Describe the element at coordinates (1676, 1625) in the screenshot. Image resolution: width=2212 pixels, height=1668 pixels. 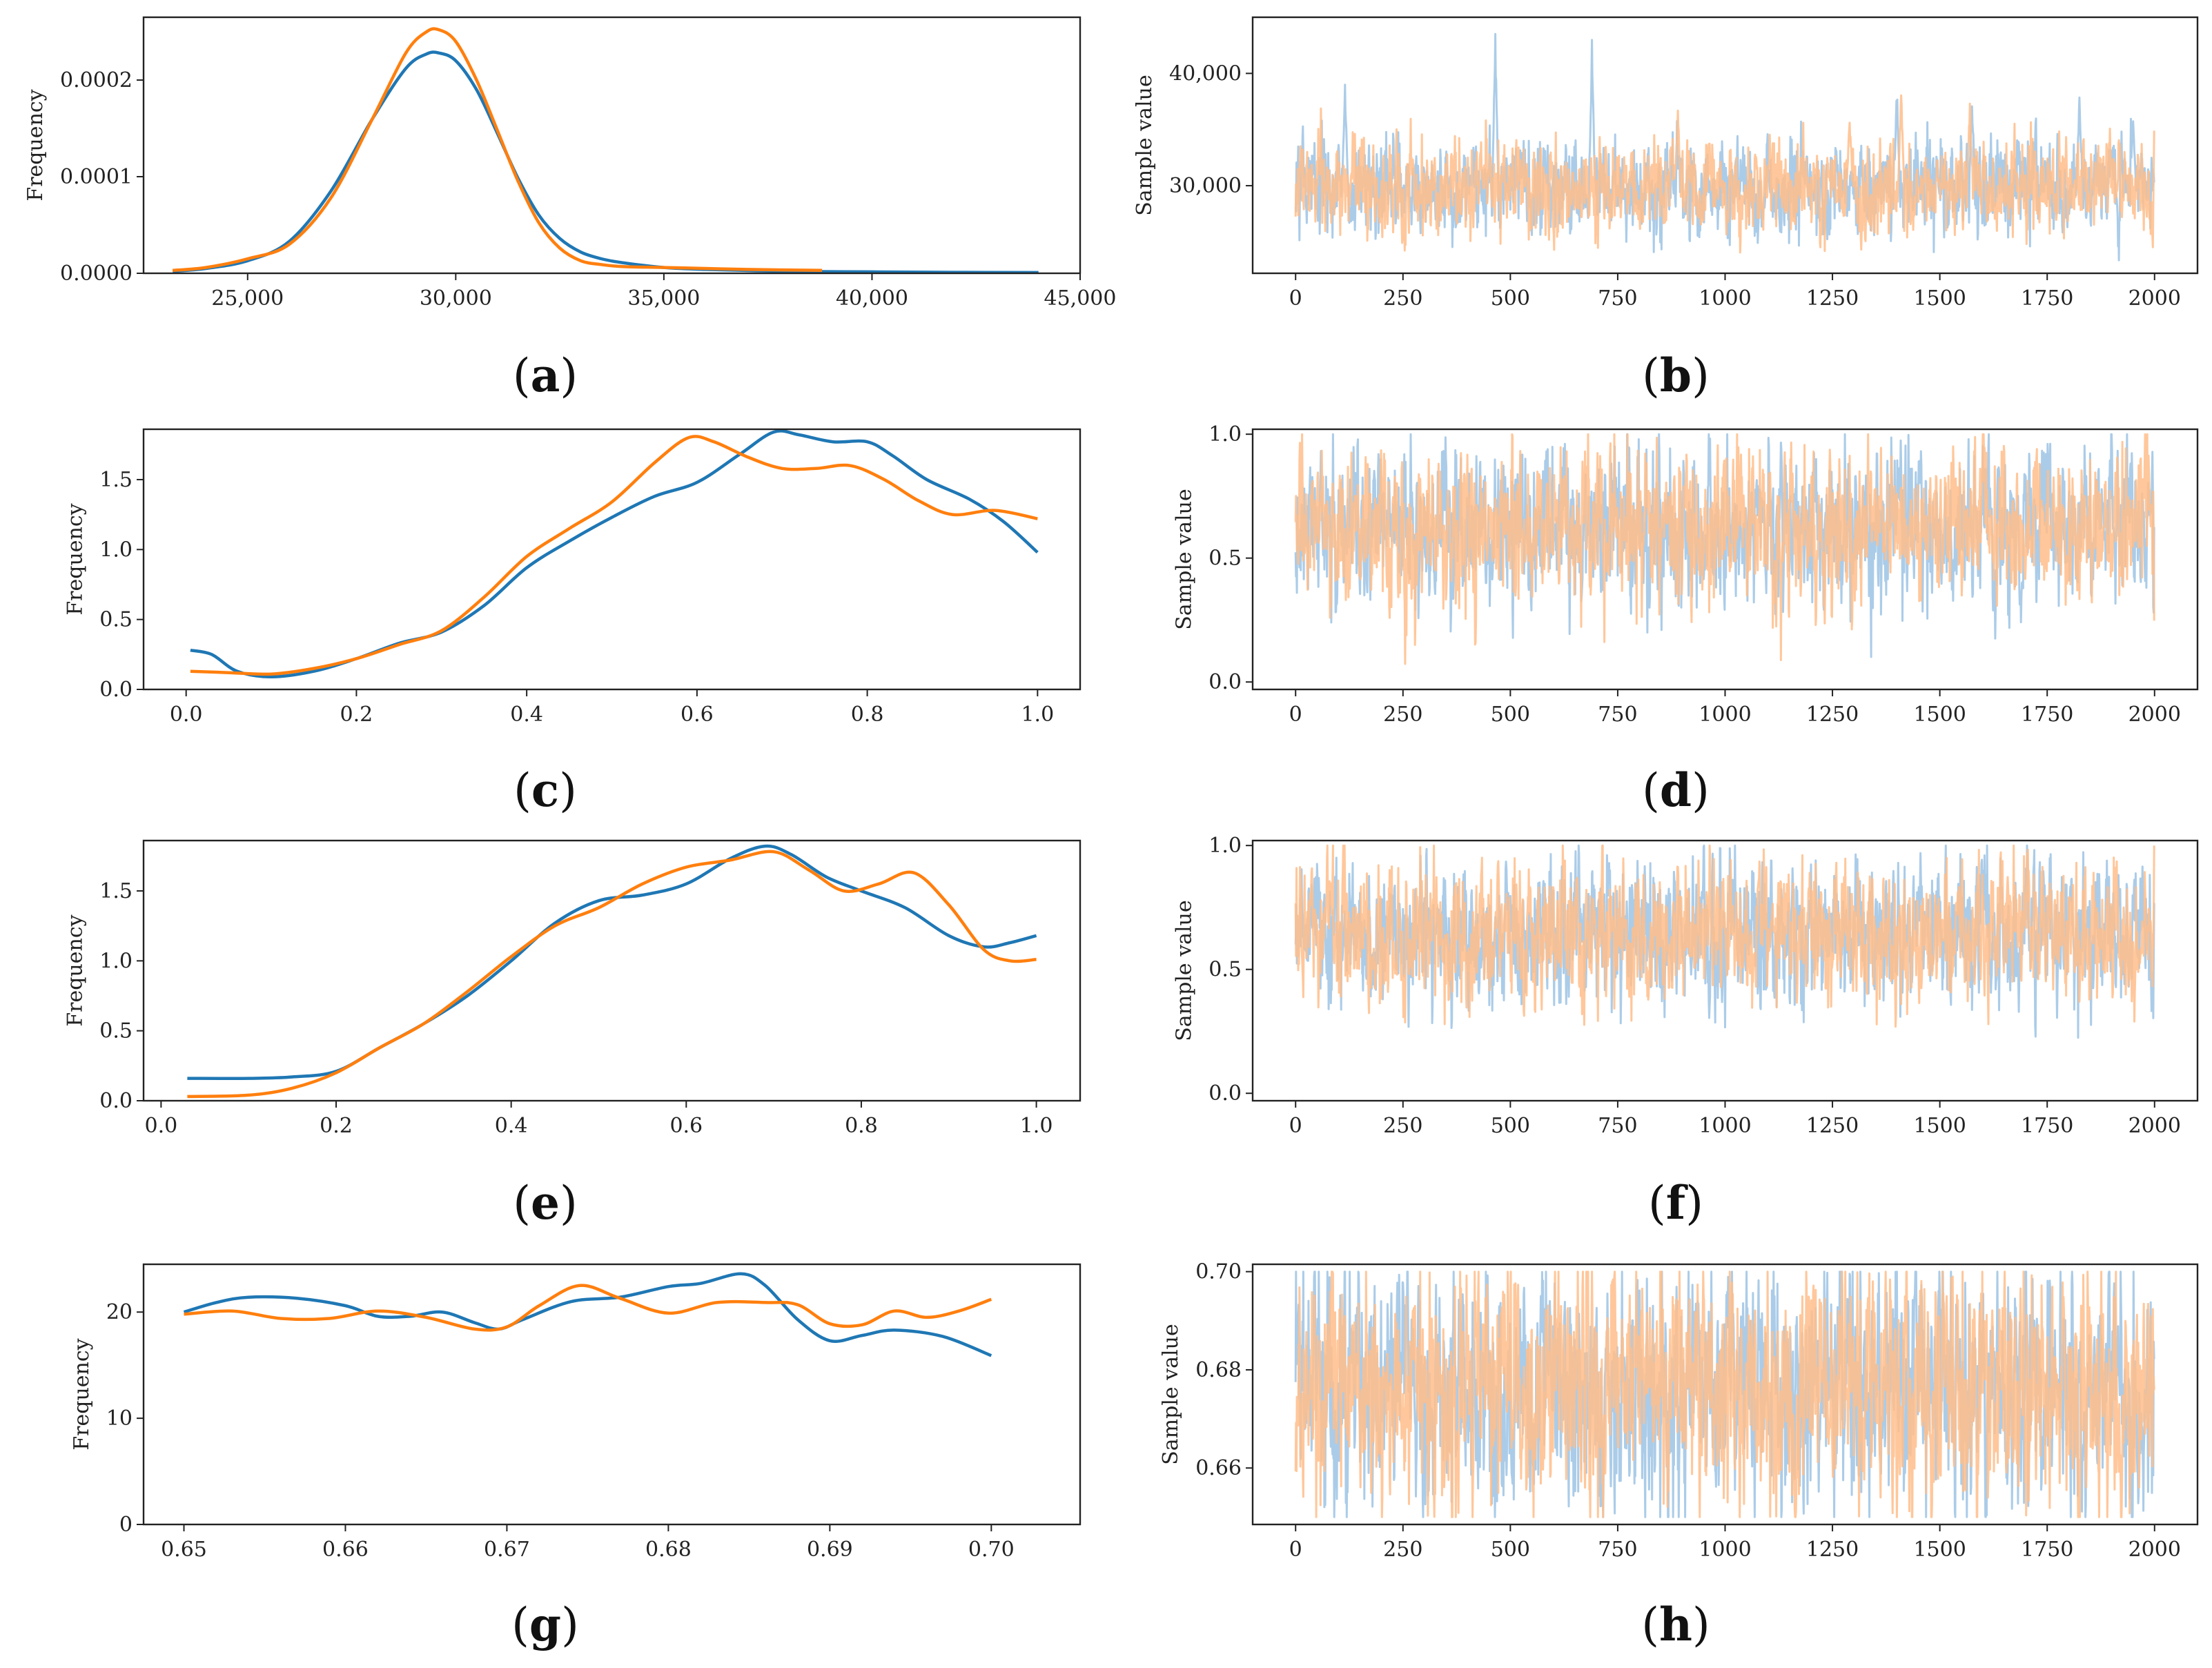
I see `panel-label: (h)` at that location.